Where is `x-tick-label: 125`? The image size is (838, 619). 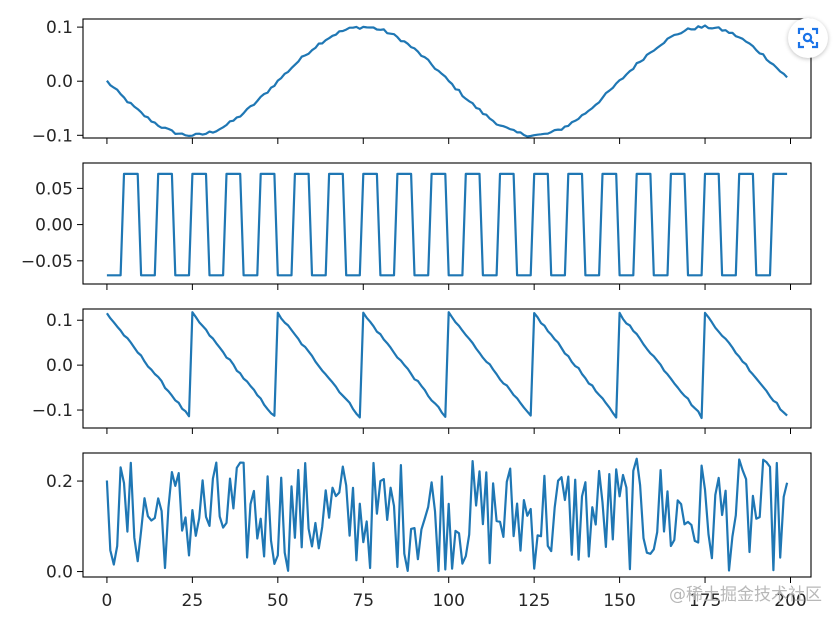
x-tick-label: 125 is located at coordinates (534, 601).